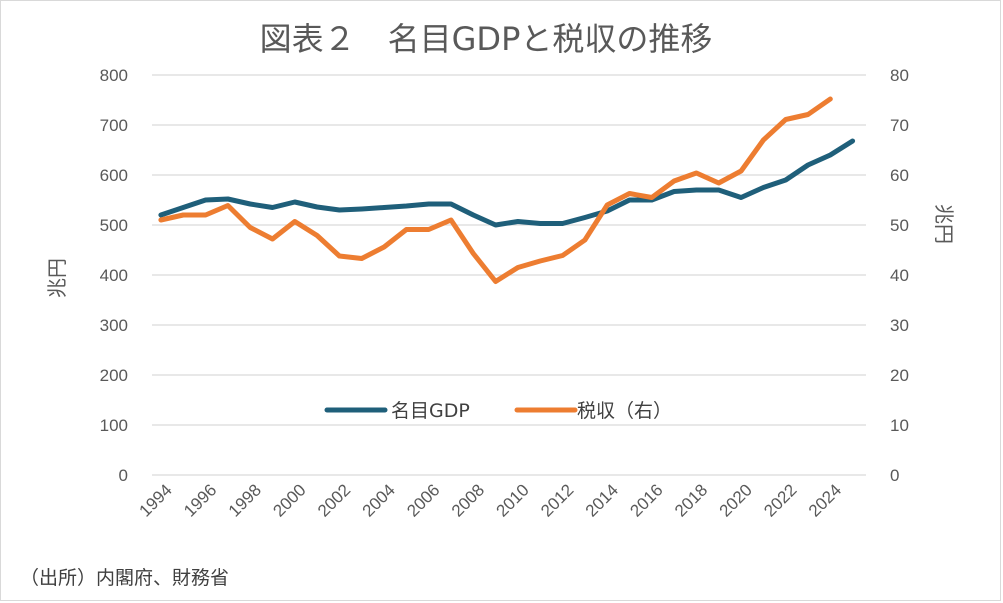  What do you see at coordinates (200, 500) in the screenshot?
I see `x-tick-label: 1996` at bounding box center [200, 500].